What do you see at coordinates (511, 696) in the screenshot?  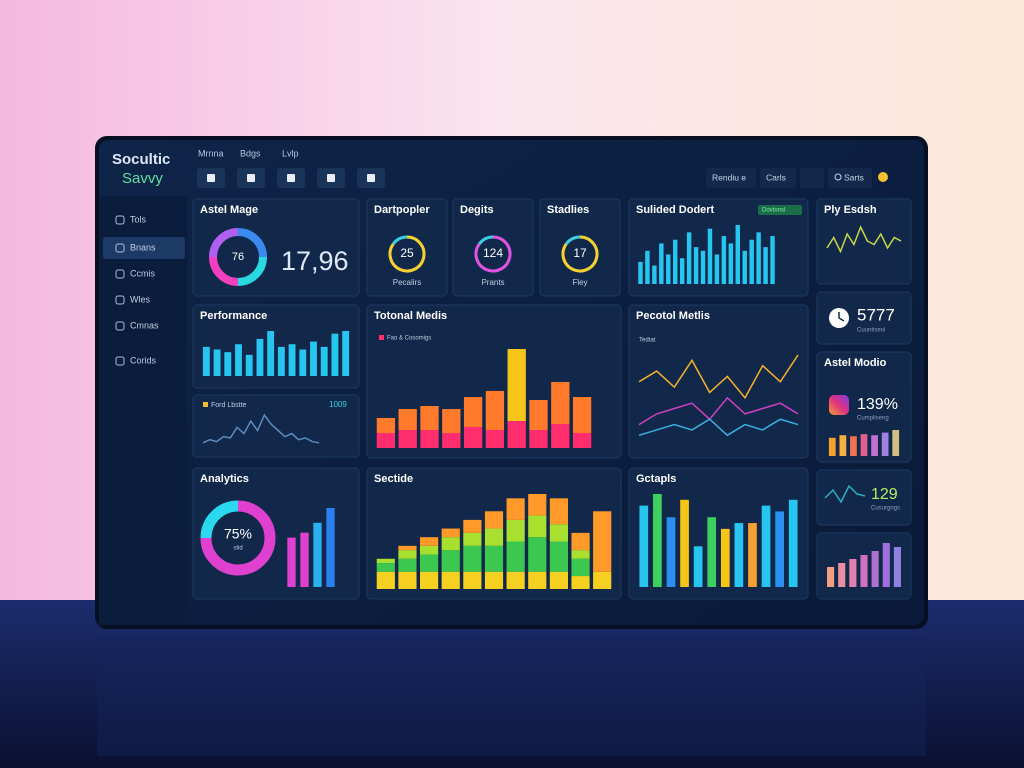 I see `reflection` at bounding box center [511, 696].